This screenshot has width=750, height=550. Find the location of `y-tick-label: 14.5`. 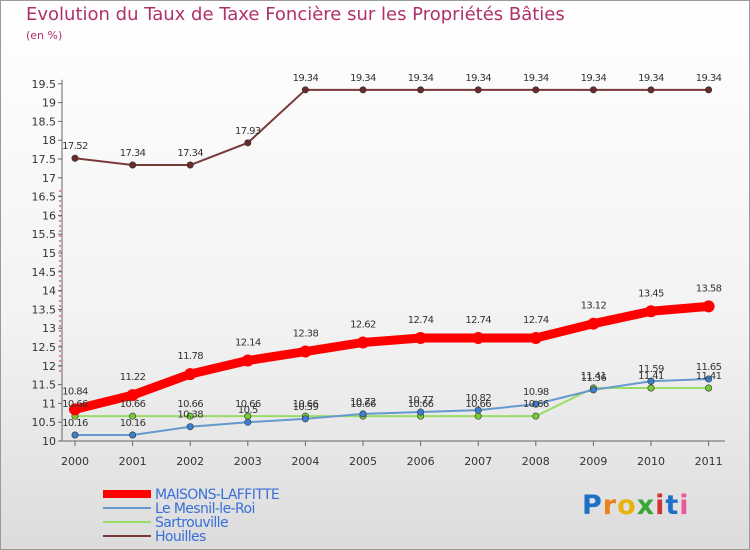

y-tick-label: 14.5 is located at coordinates (44, 272).